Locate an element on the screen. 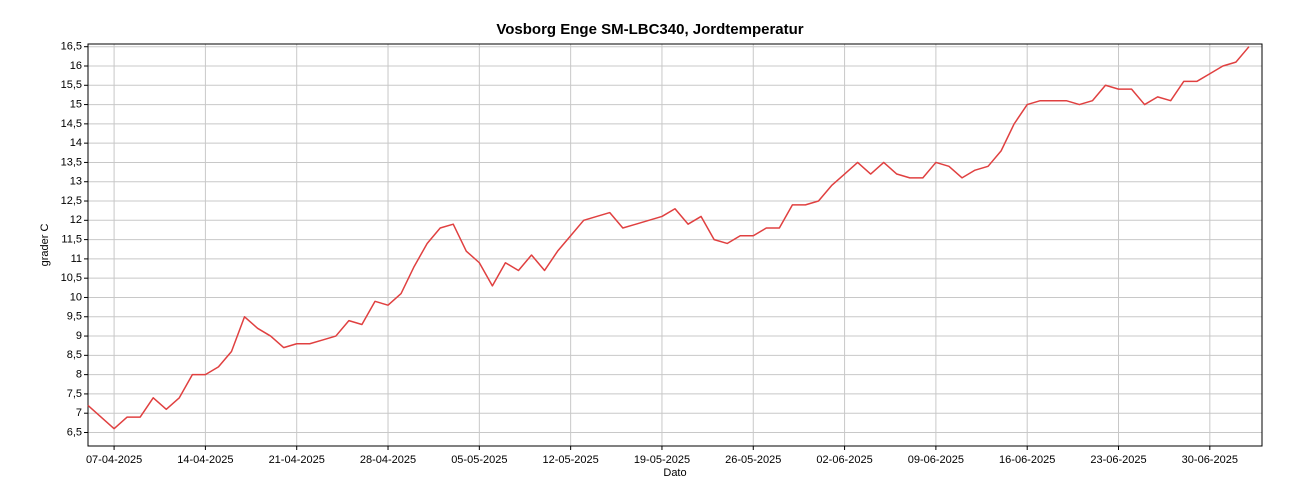 Image resolution: width=1300 pixels, height=500 pixels. y-tick-label: 6,5 is located at coordinates (74, 432).